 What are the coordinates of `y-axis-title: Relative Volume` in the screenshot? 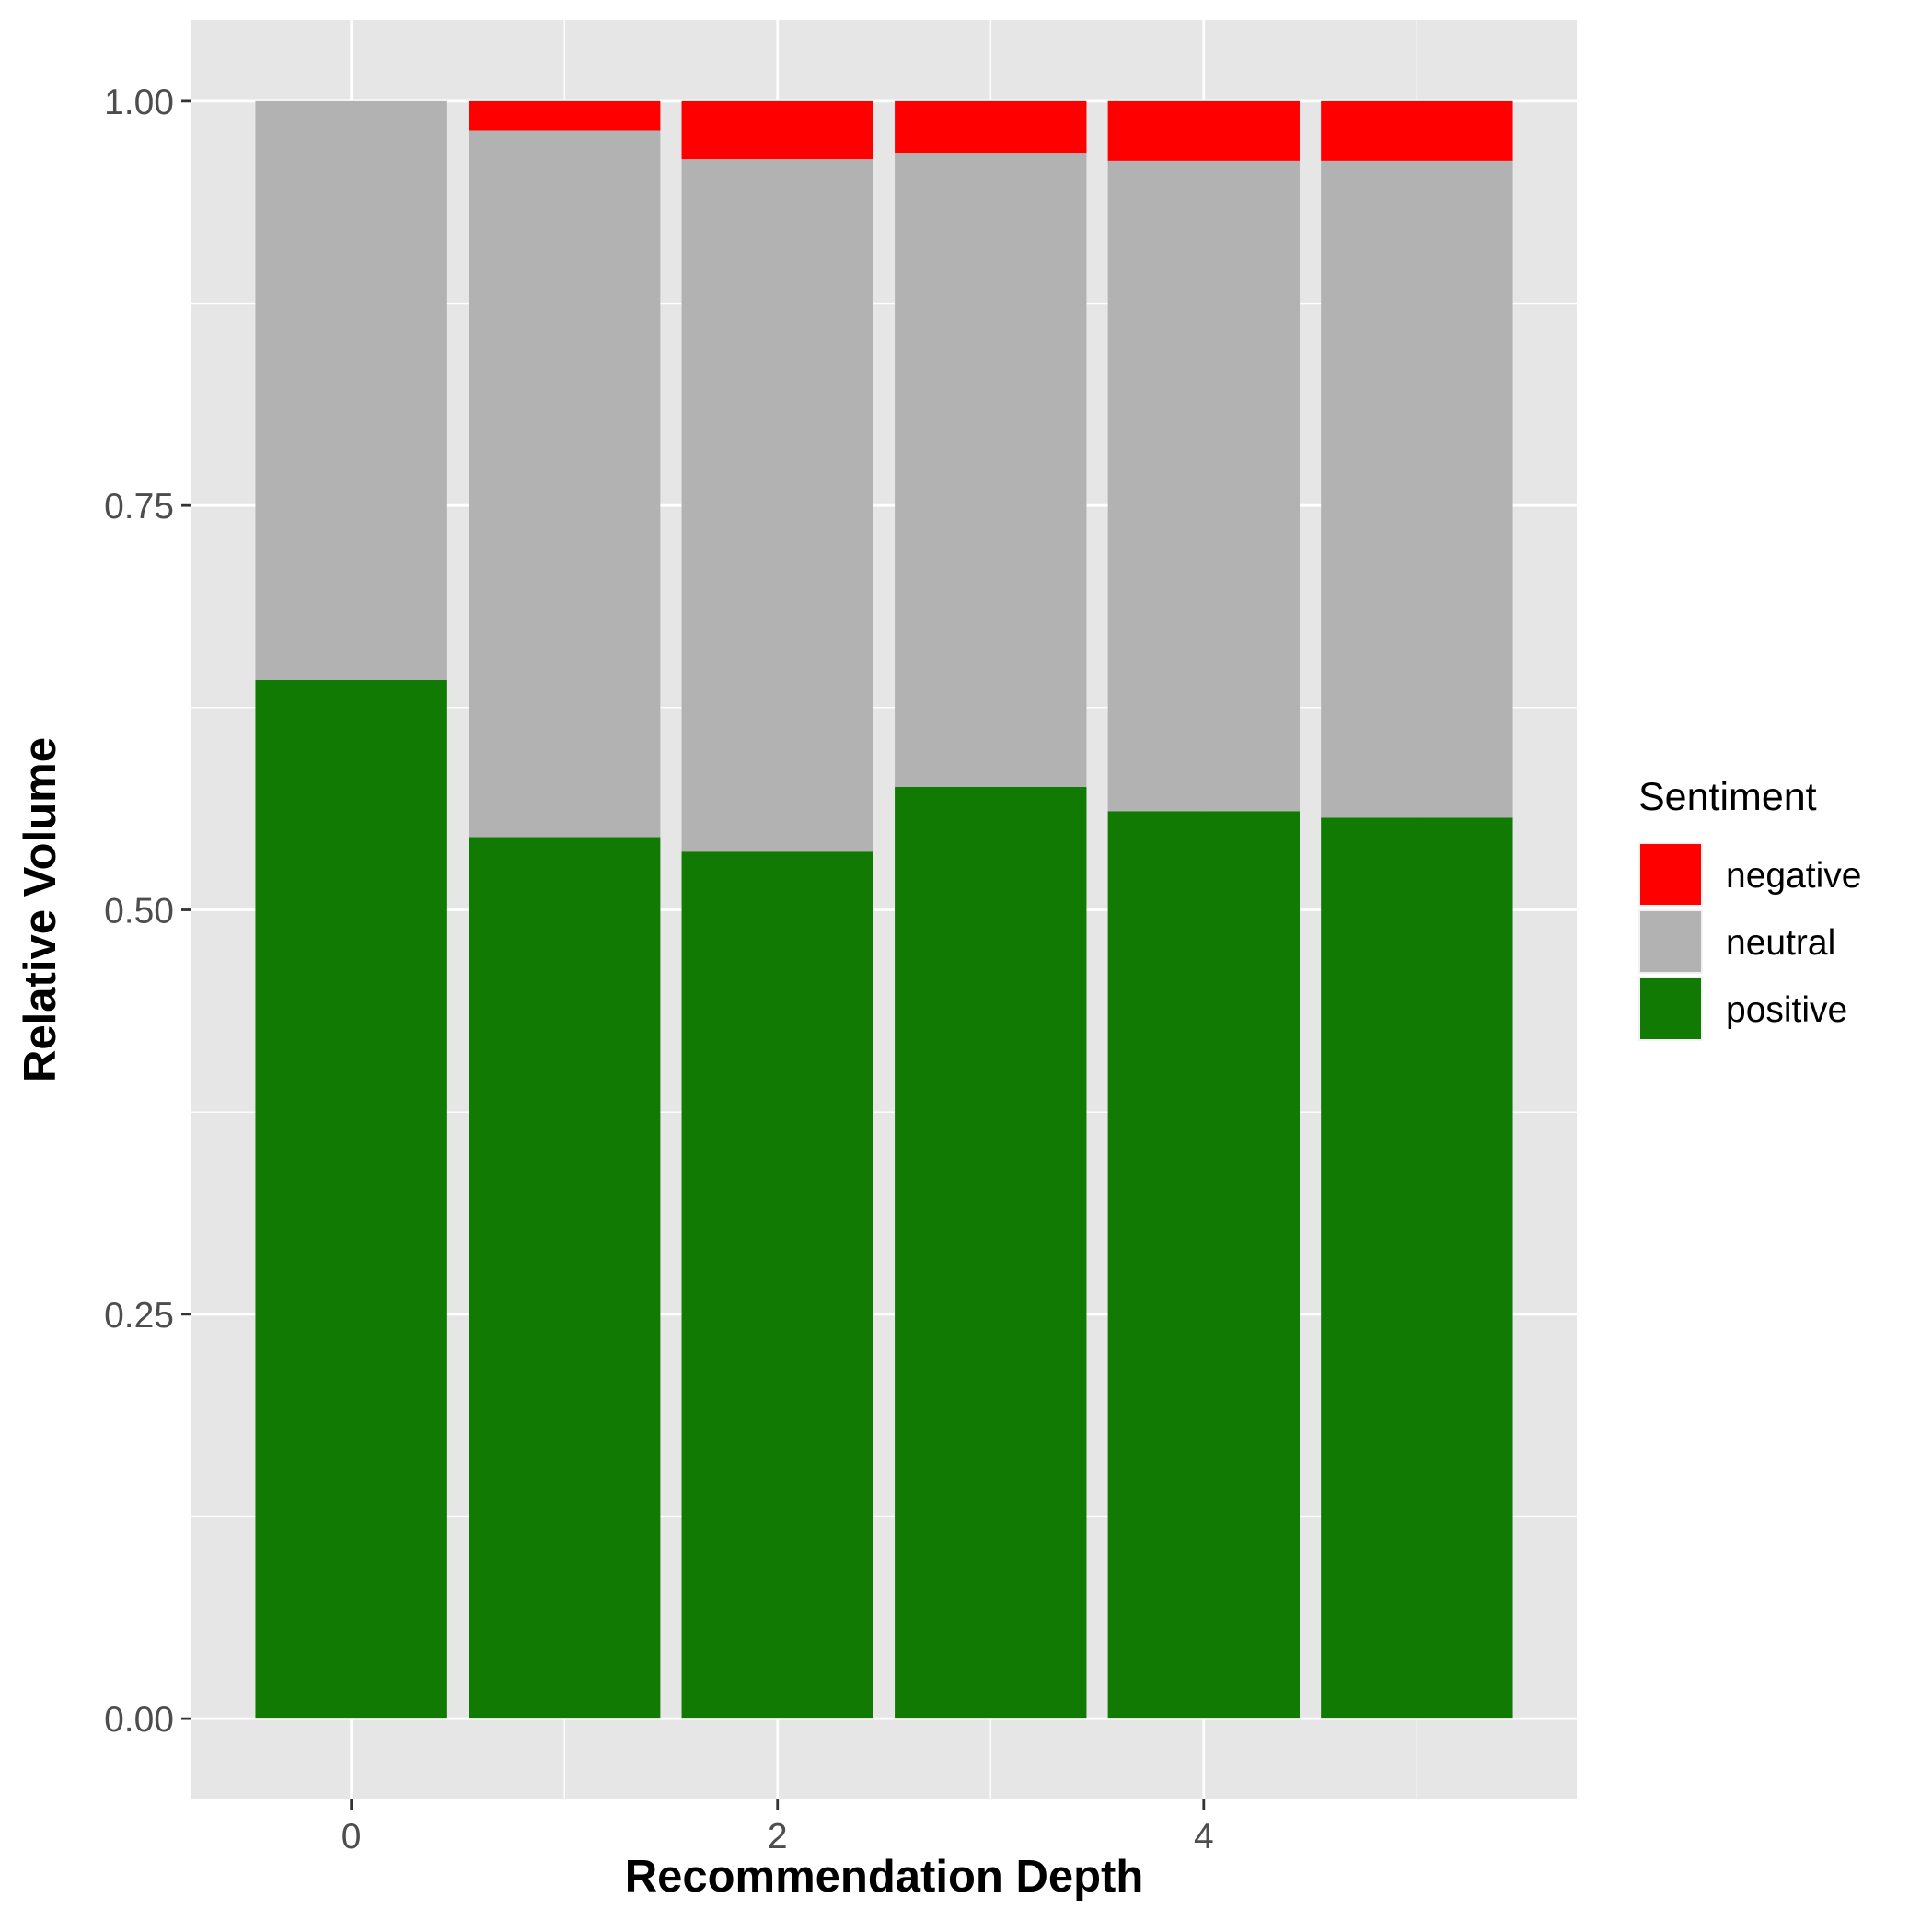 It's located at (40, 910).